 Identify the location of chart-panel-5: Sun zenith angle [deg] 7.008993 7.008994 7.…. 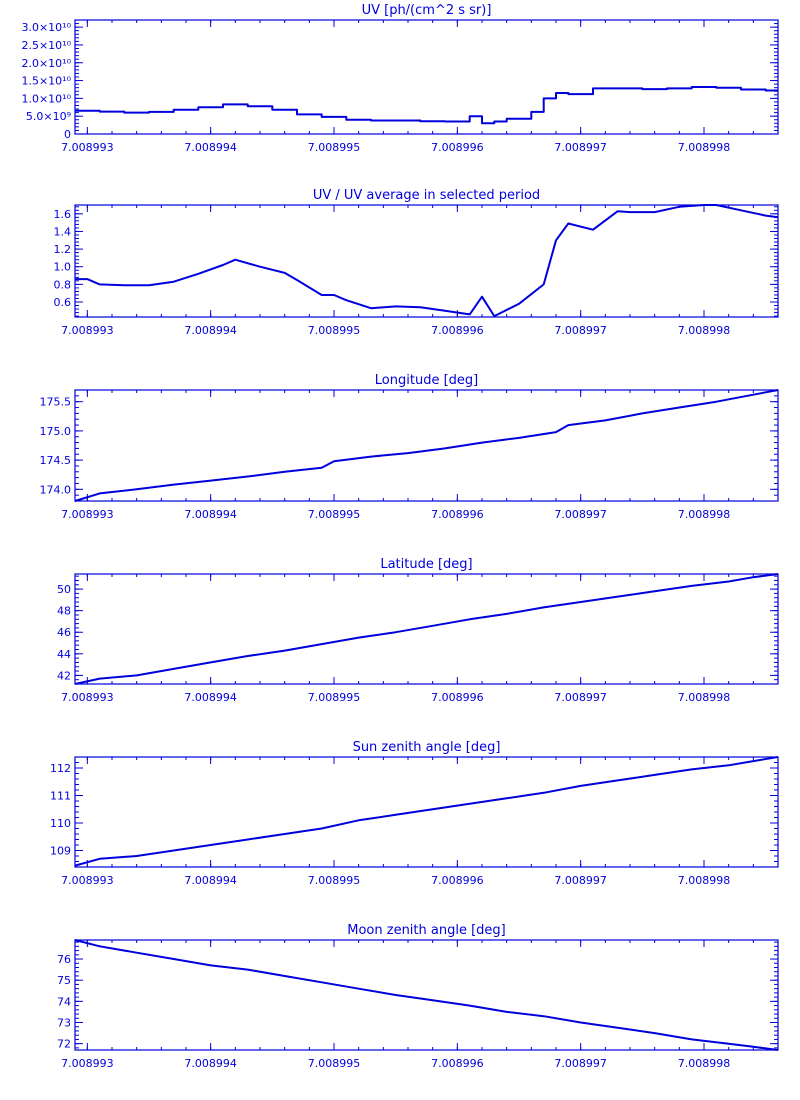
(414, 813).